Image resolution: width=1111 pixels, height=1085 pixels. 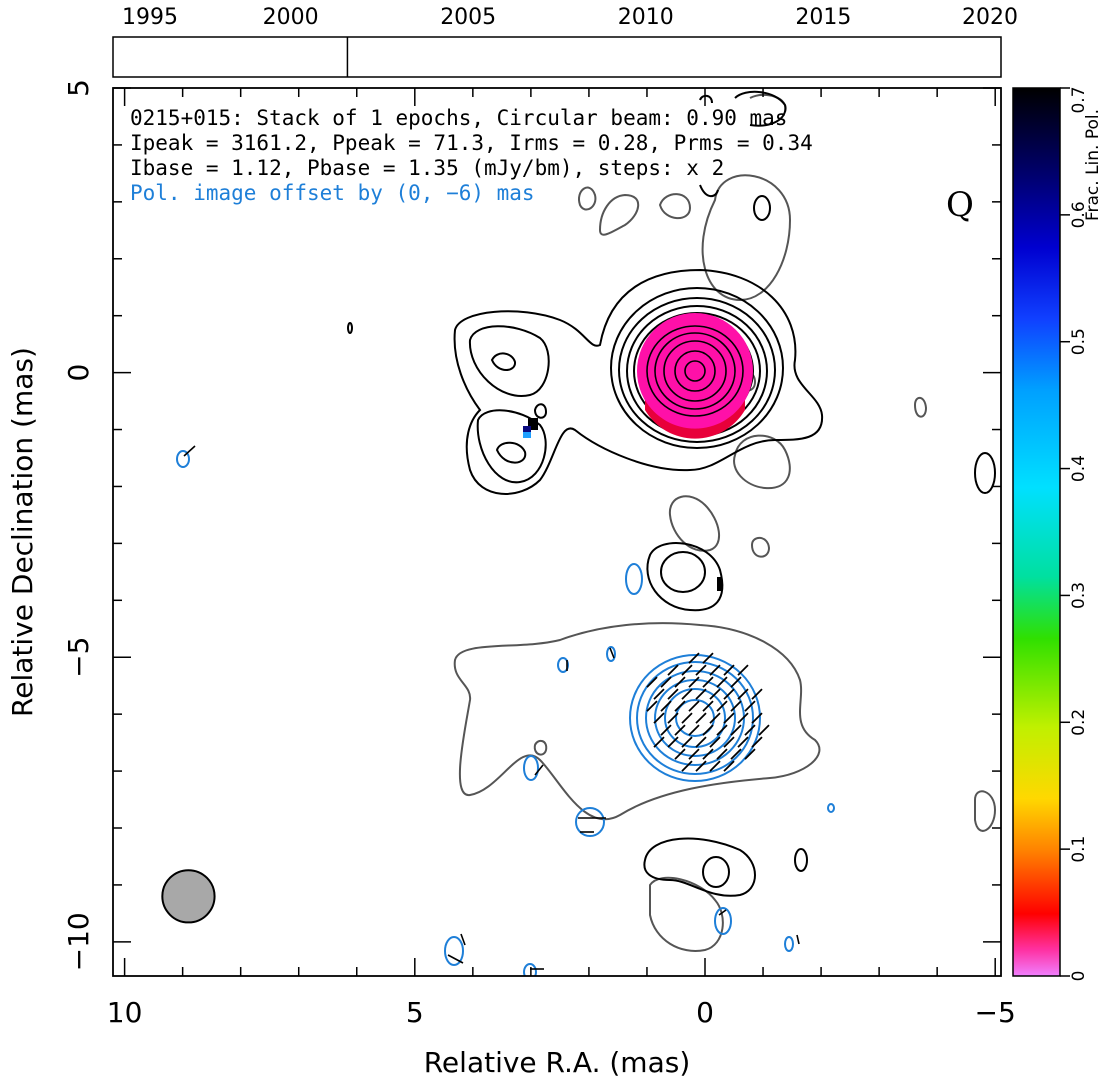 What do you see at coordinates (995, 1012) in the screenshot?
I see `x-tick-label: −5` at bounding box center [995, 1012].